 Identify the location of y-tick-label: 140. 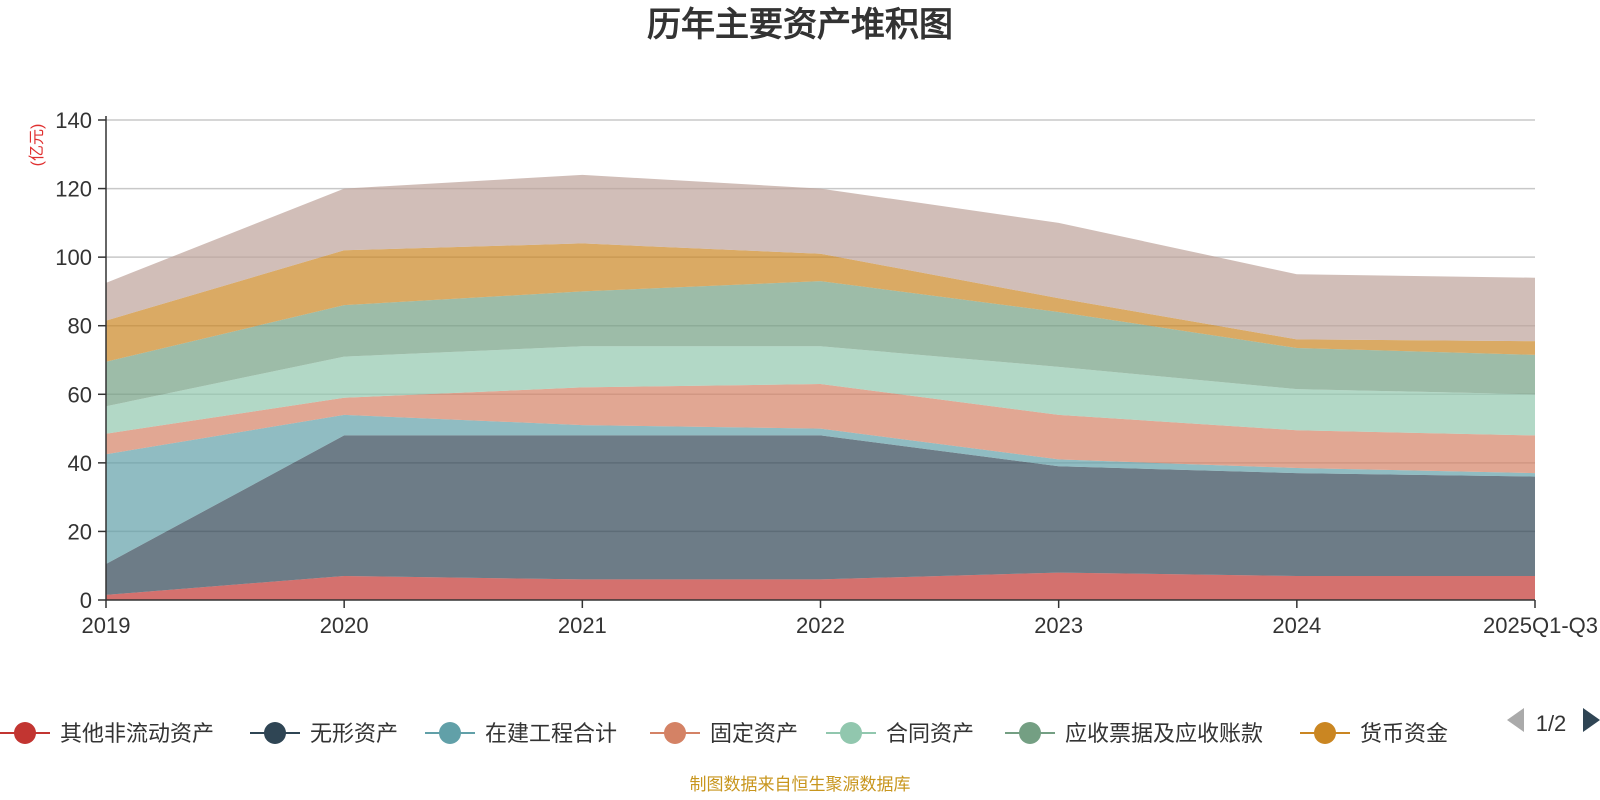
(73, 120).